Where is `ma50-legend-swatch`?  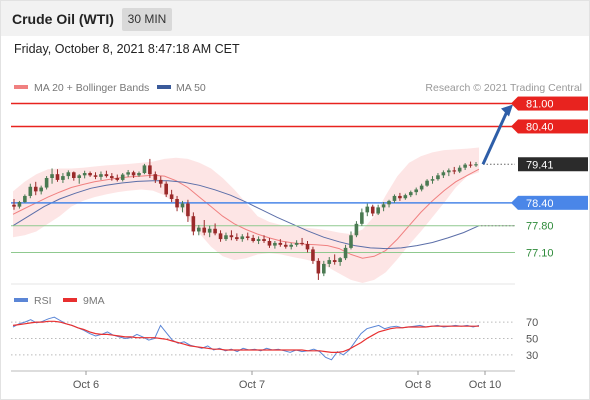 ma50-legend-swatch is located at coordinates (164, 87).